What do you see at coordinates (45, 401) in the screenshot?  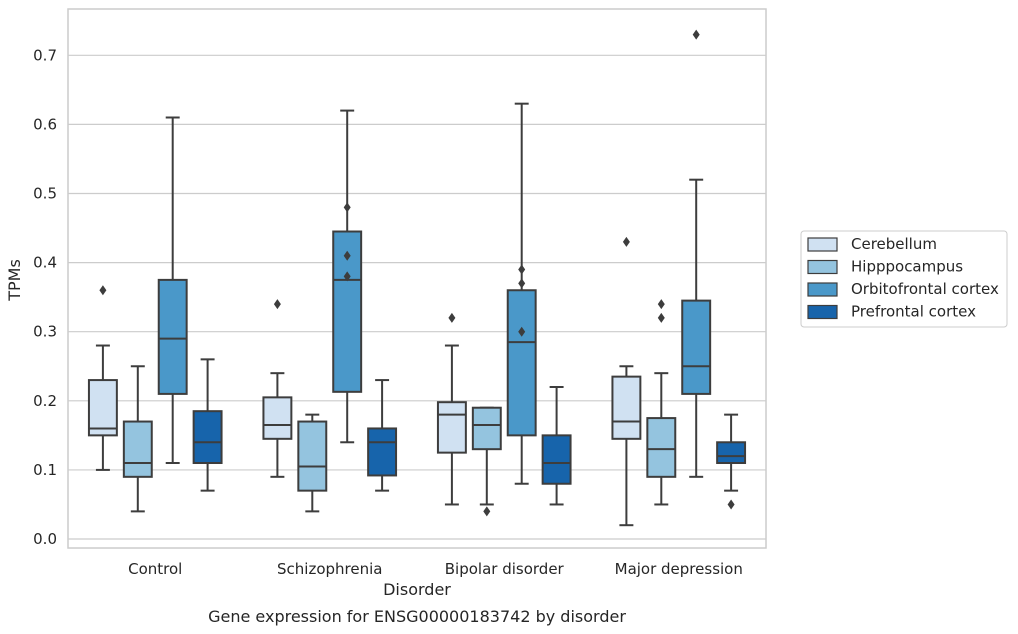 I see `y-tick-label: 0.2` at bounding box center [45, 401].